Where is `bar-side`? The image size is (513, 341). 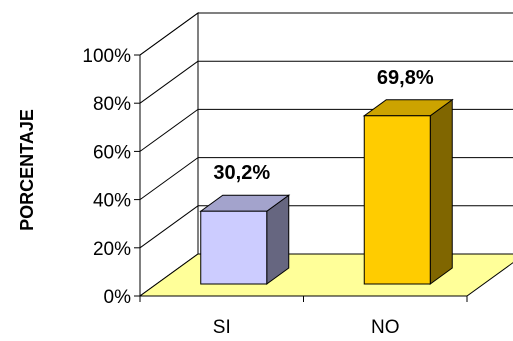
bar-side is located at coordinates (441, 191).